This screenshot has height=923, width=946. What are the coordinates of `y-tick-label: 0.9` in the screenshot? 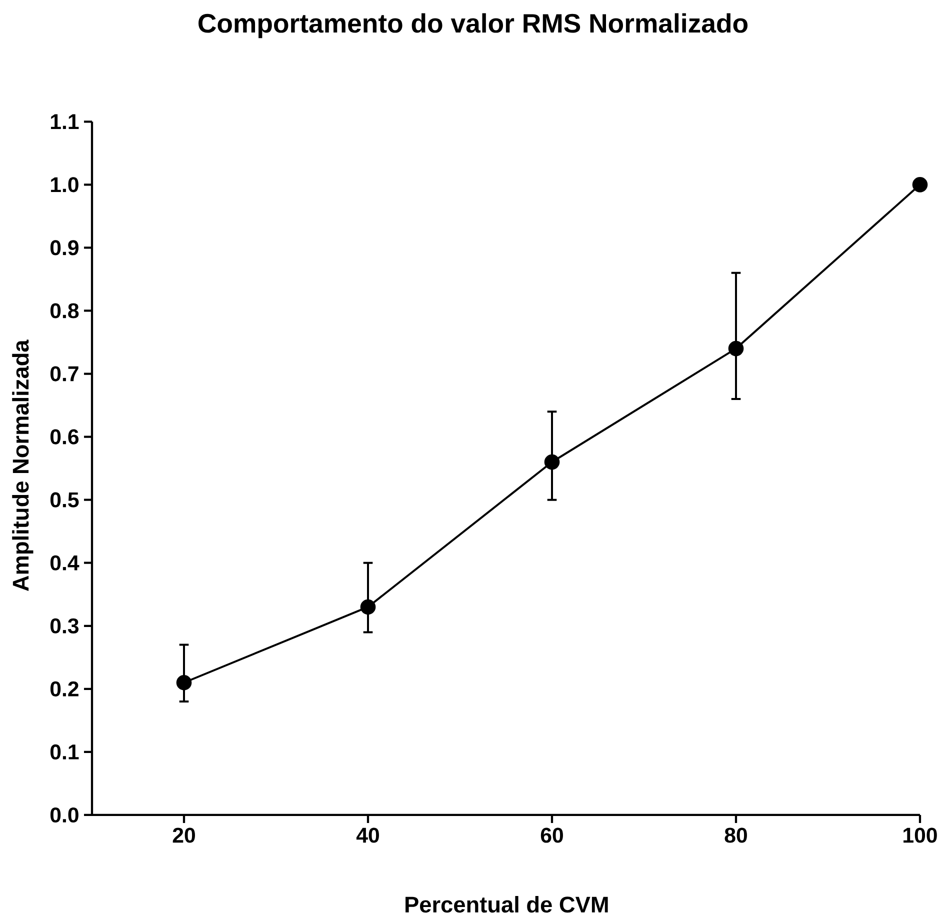 It's located at (64, 248).